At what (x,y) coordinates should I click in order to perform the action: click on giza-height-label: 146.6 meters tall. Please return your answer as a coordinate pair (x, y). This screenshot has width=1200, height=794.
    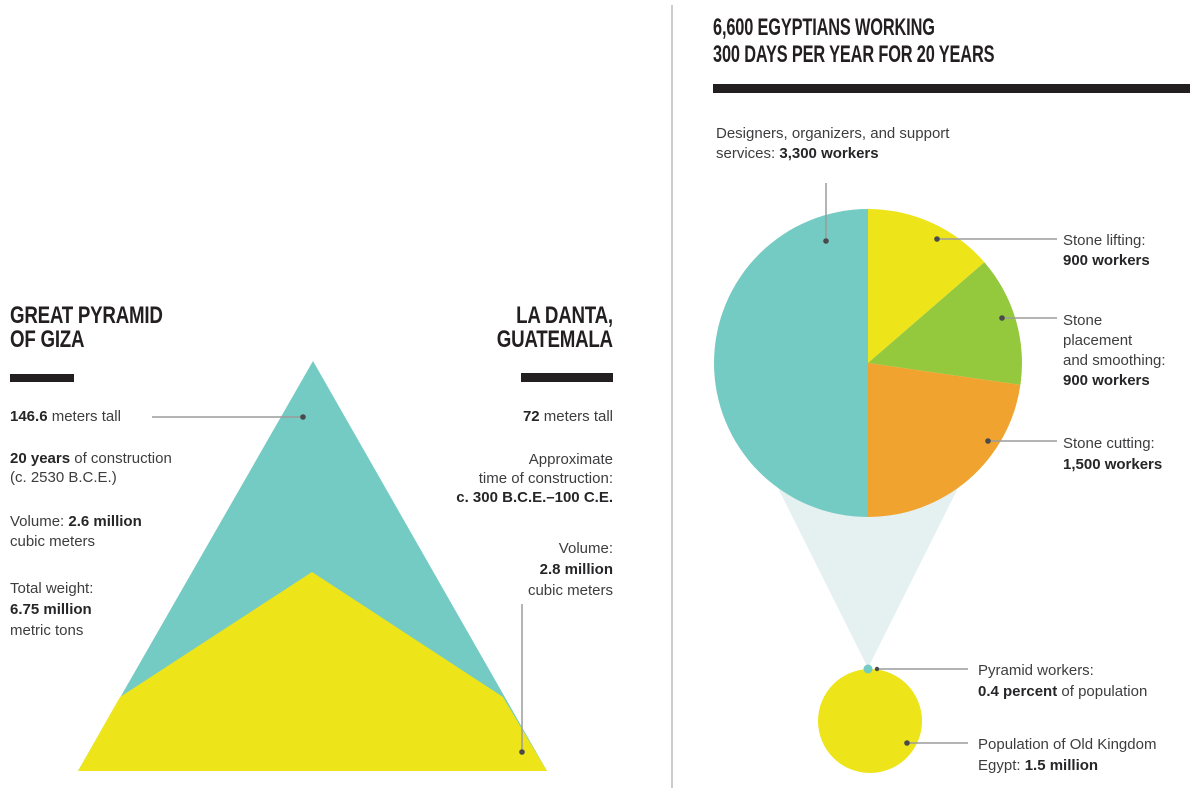
    Looking at the image, I should click on (65, 416).